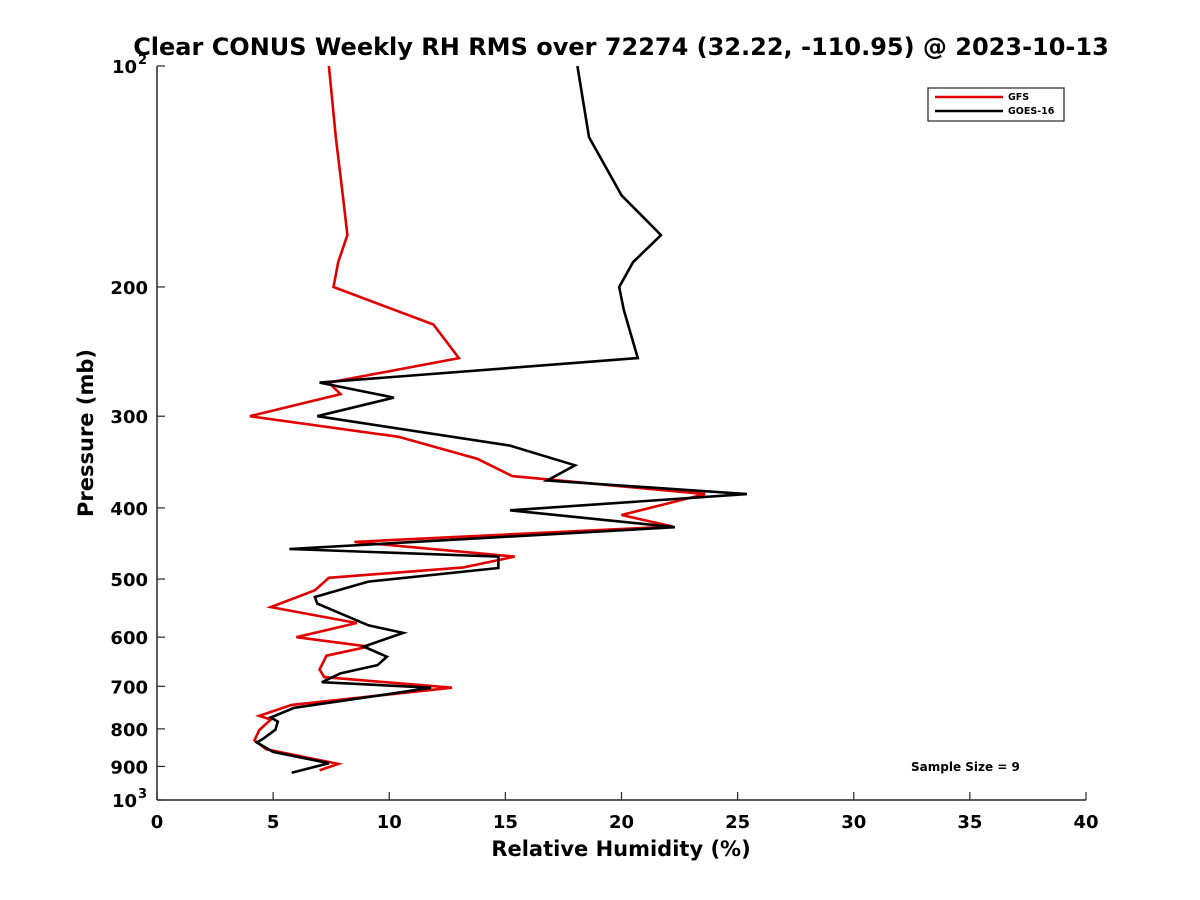 The width and height of the screenshot is (1200, 900). Describe the element at coordinates (129, 767) in the screenshot. I see `y-tick-label: 900` at that location.